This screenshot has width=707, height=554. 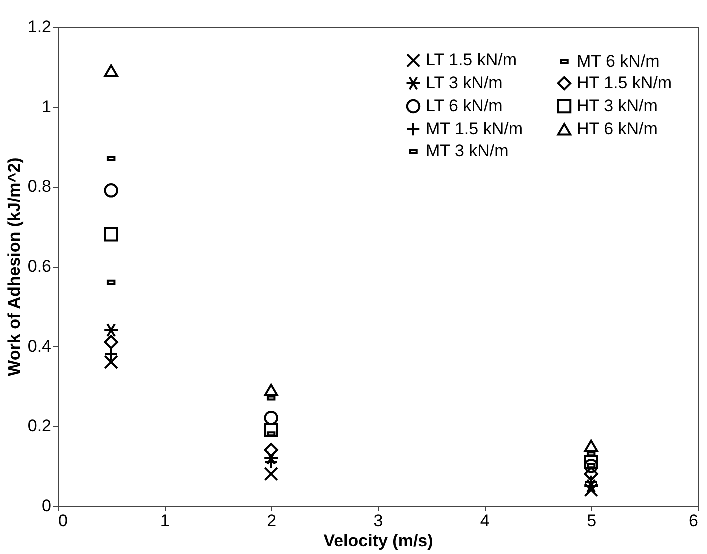 I want to click on legend-label: LT 3 kN/m, so click(x=464, y=83).